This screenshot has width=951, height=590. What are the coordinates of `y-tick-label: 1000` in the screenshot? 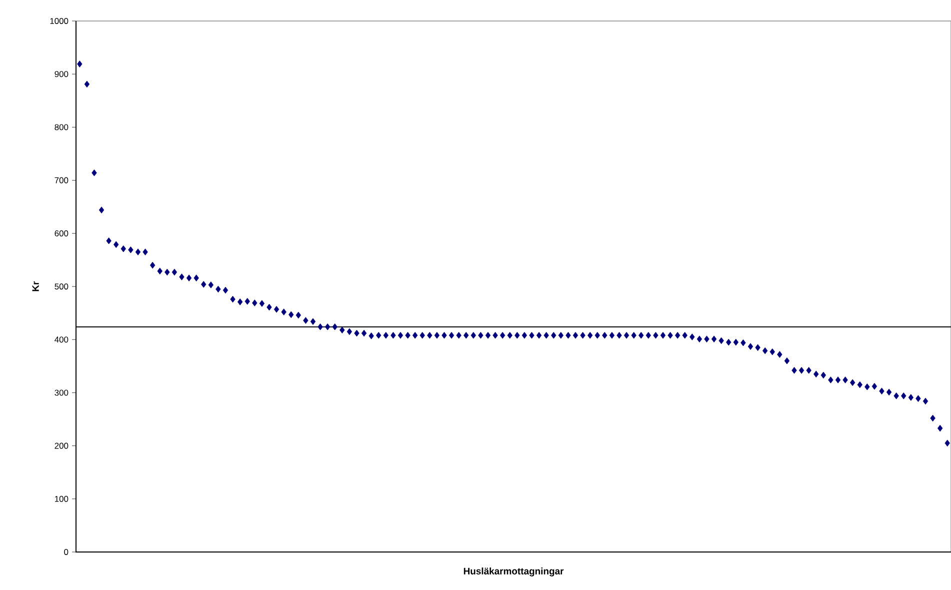 It's located at (59, 21).